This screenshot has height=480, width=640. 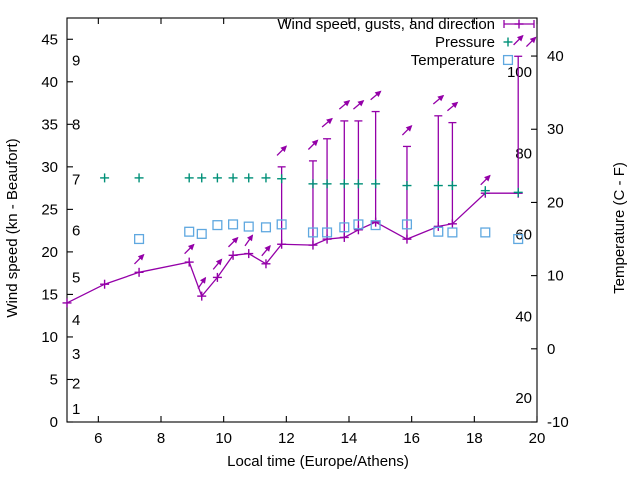 I want to click on beaufort-scale-labels: 1 2 3 4 5 6 7 8 9, so click(x=76, y=236).